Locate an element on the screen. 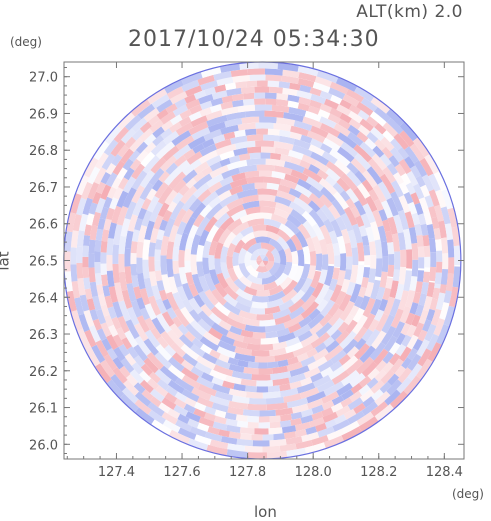 Image resolution: width=491 pixels, height=521 pixels. x-tick-label: 127.4 is located at coordinates (116, 472).